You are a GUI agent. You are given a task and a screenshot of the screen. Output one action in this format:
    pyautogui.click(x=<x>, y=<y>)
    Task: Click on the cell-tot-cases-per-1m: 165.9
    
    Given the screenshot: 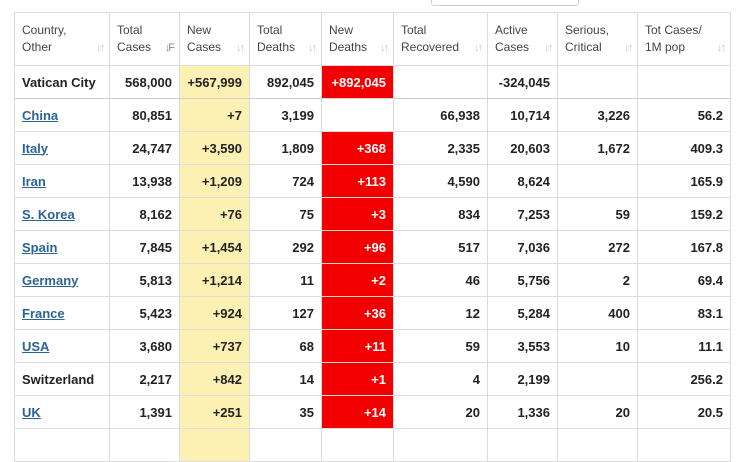 What is the action you would take?
    pyautogui.click(x=684, y=181)
    